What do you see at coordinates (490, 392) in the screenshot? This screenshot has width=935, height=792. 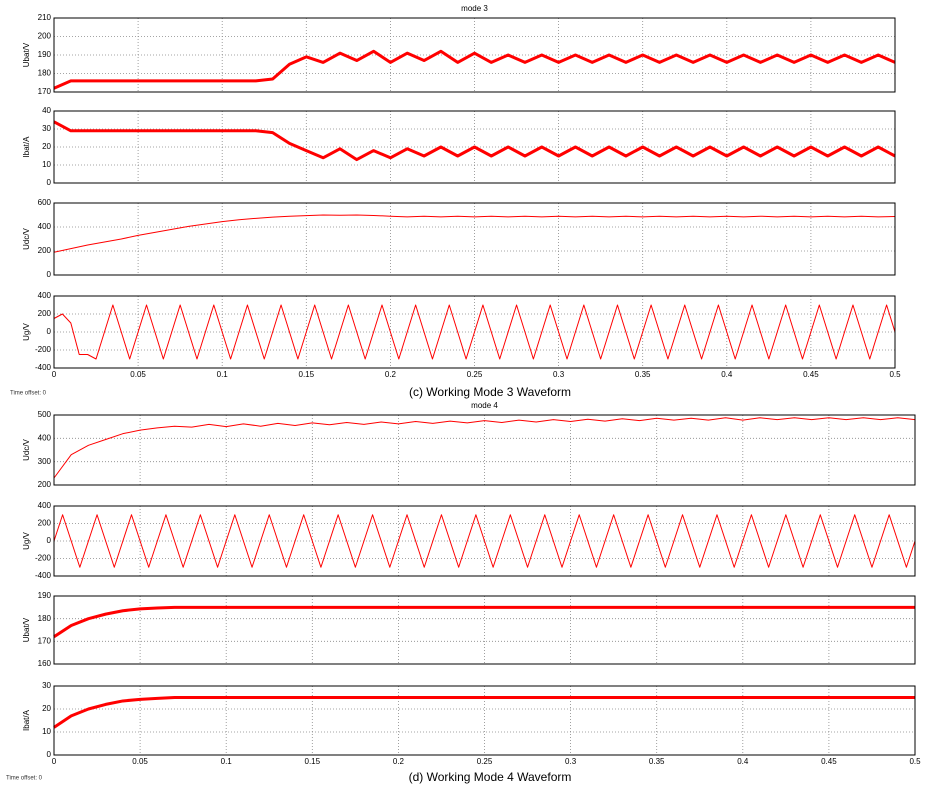 I see `caption: (c) Working Mode 3 Waveform` at bounding box center [490, 392].